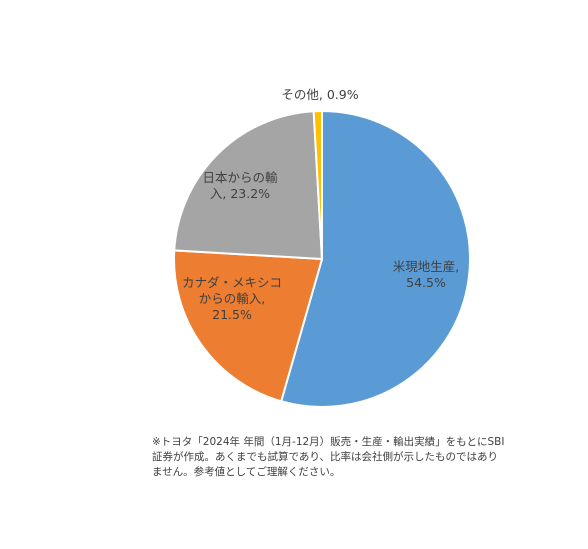 This screenshot has height=549, width=588. I want to click on slice-label-2: カナダ・メキシコからの輸入, 21.5%, so click(232, 298).